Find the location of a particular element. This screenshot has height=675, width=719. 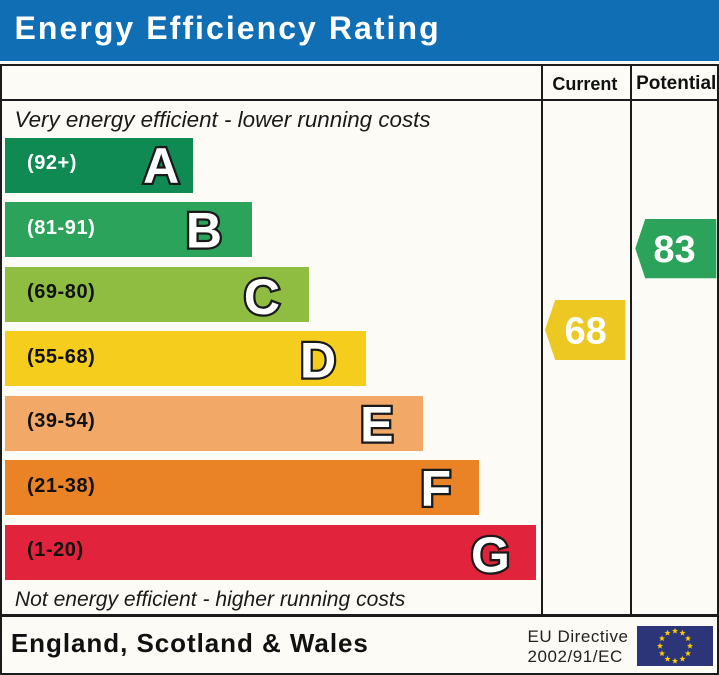

svg-text: C is located at coordinates (262, 297).